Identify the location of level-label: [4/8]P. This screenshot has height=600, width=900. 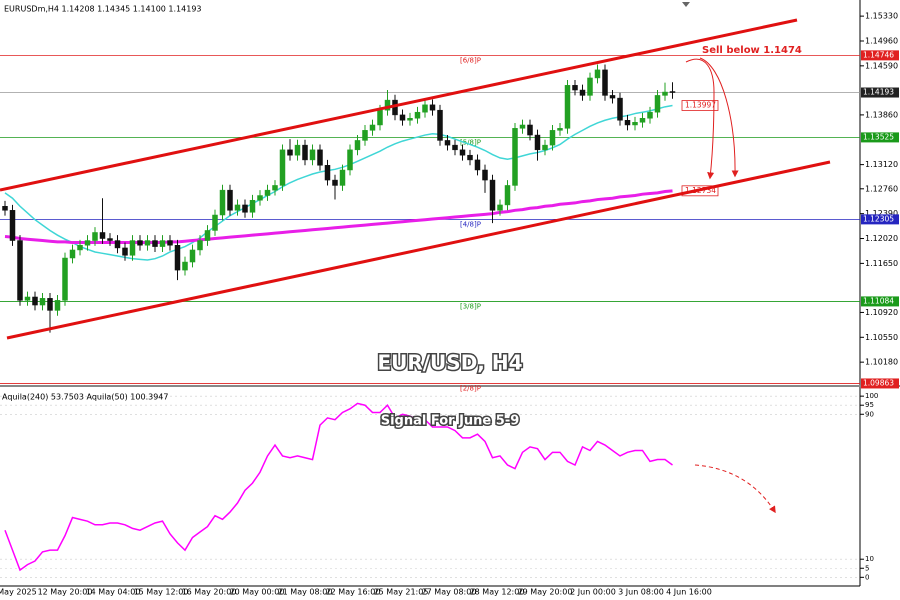
(470, 224).